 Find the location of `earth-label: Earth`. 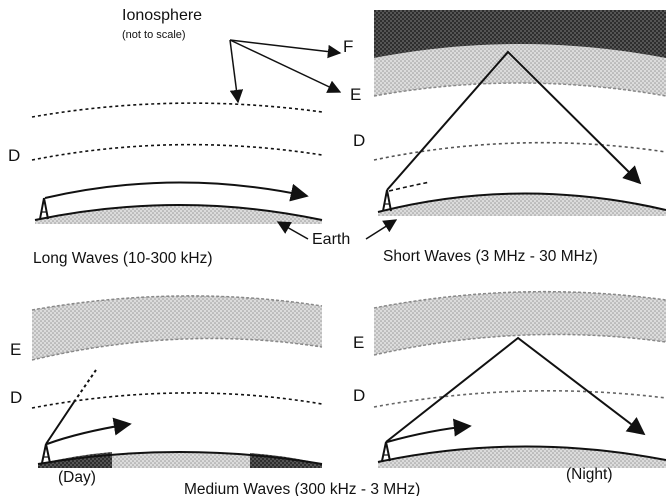

earth-label: Earth is located at coordinates (331, 239).